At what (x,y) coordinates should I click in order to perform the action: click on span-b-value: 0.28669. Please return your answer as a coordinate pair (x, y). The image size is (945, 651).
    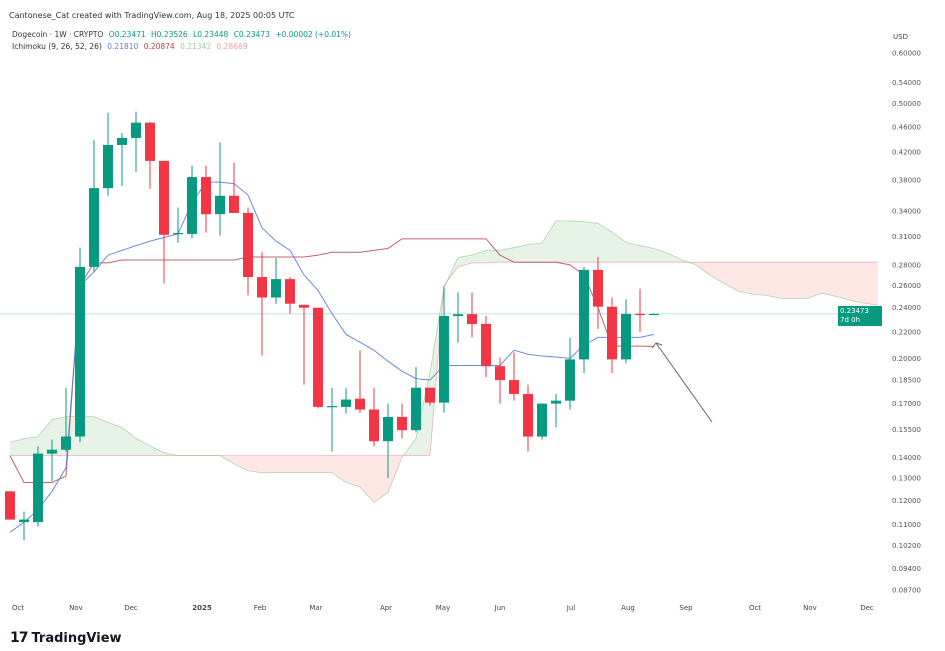
    Looking at the image, I should click on (232, 46).